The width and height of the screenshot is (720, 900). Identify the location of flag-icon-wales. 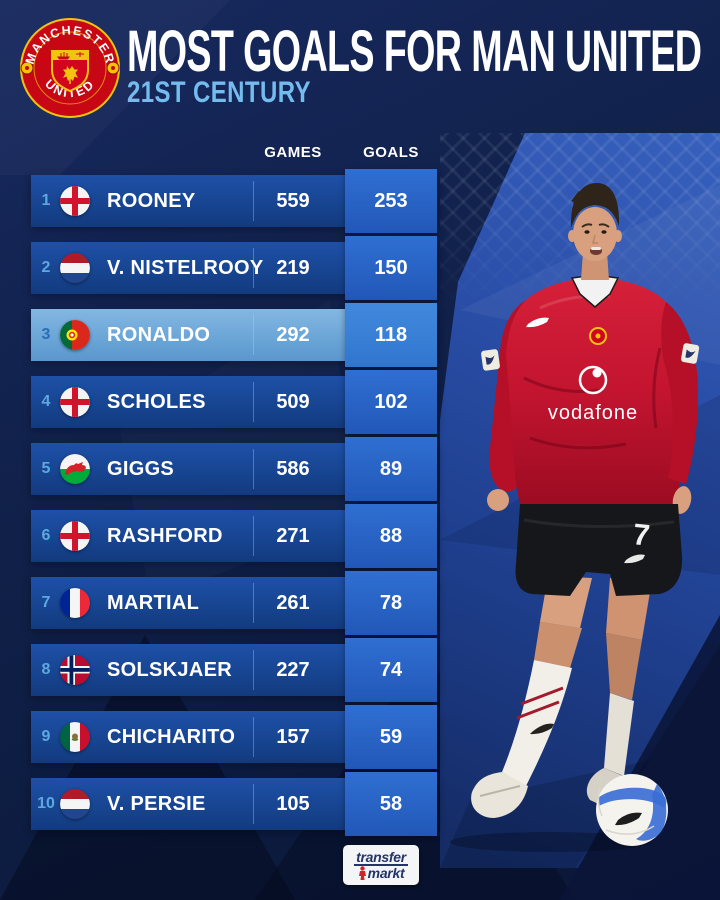
(75, 469).